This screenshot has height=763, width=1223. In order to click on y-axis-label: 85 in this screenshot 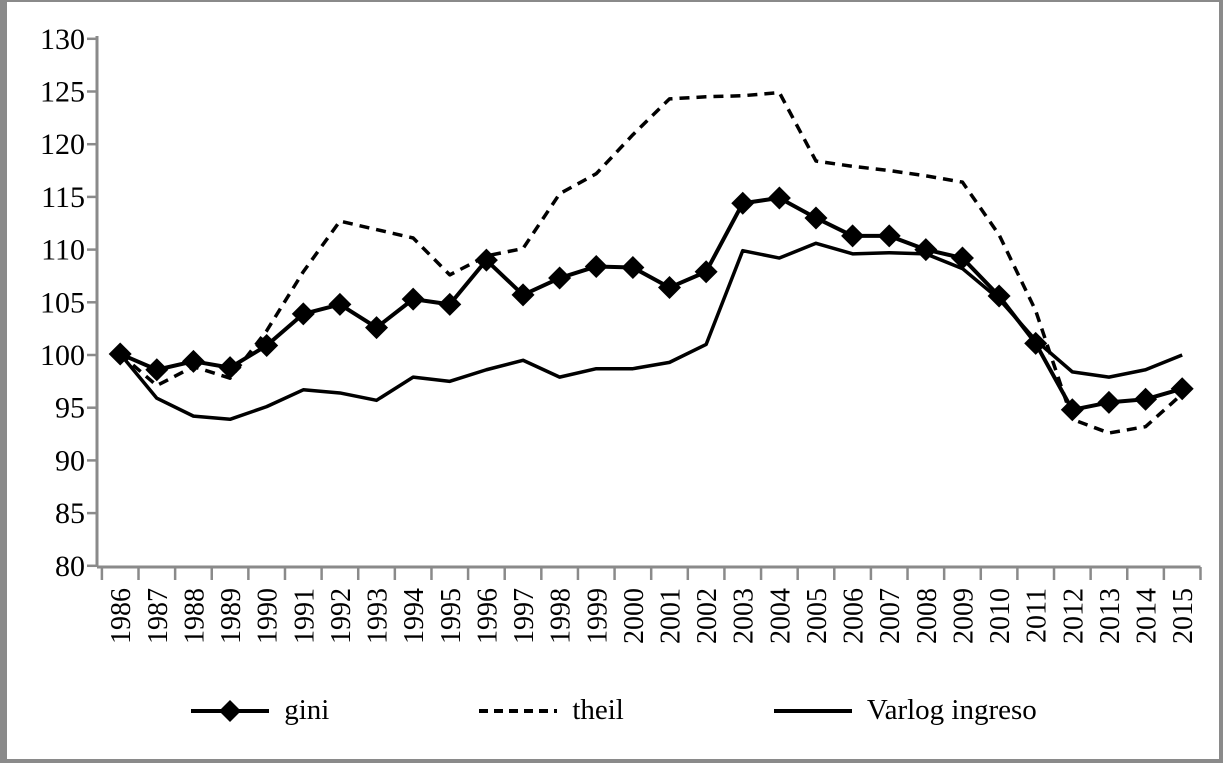, I will do `click(70, 513)`.